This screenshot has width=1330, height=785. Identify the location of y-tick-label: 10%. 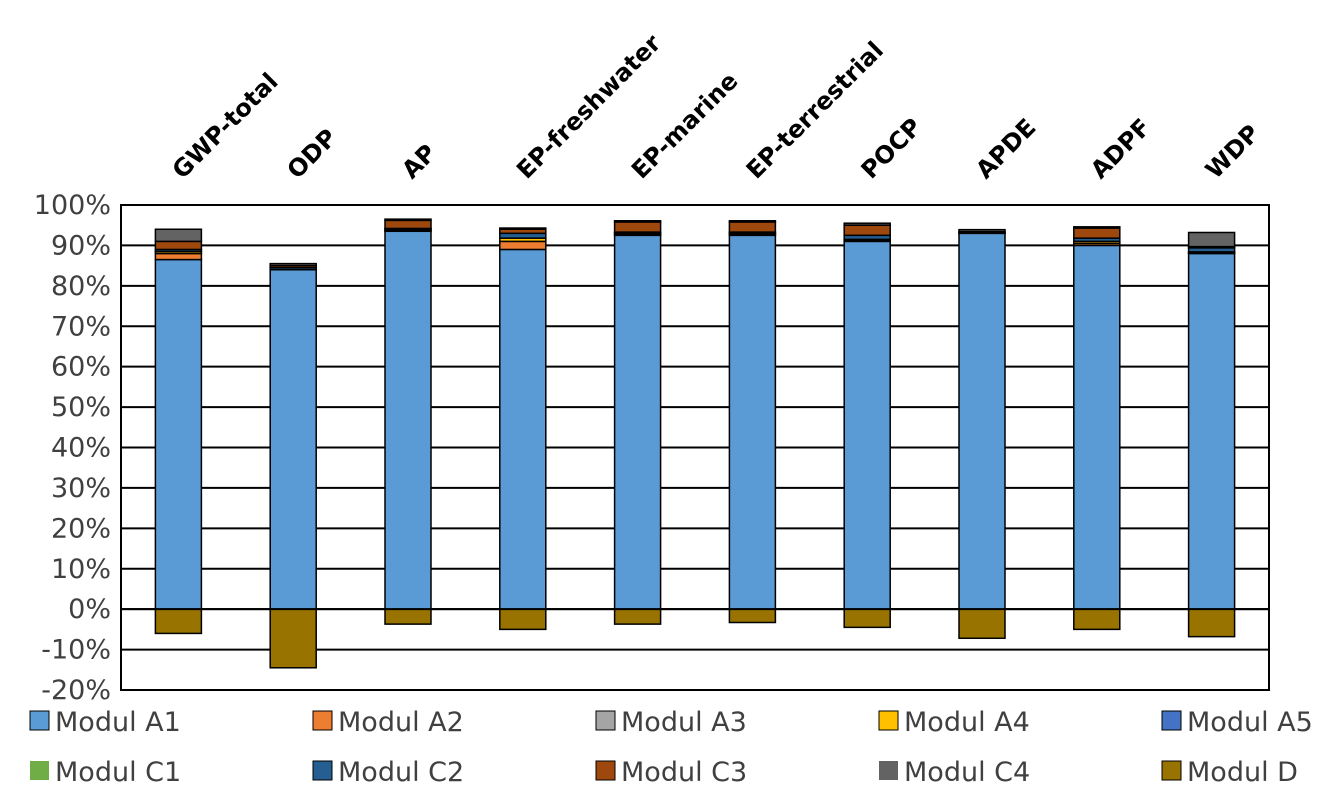
(81, 569).